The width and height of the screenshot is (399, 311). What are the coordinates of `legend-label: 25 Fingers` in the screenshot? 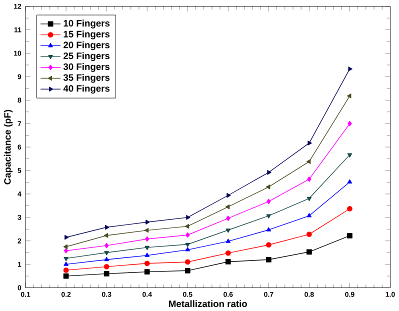 It's located at (87, 57).